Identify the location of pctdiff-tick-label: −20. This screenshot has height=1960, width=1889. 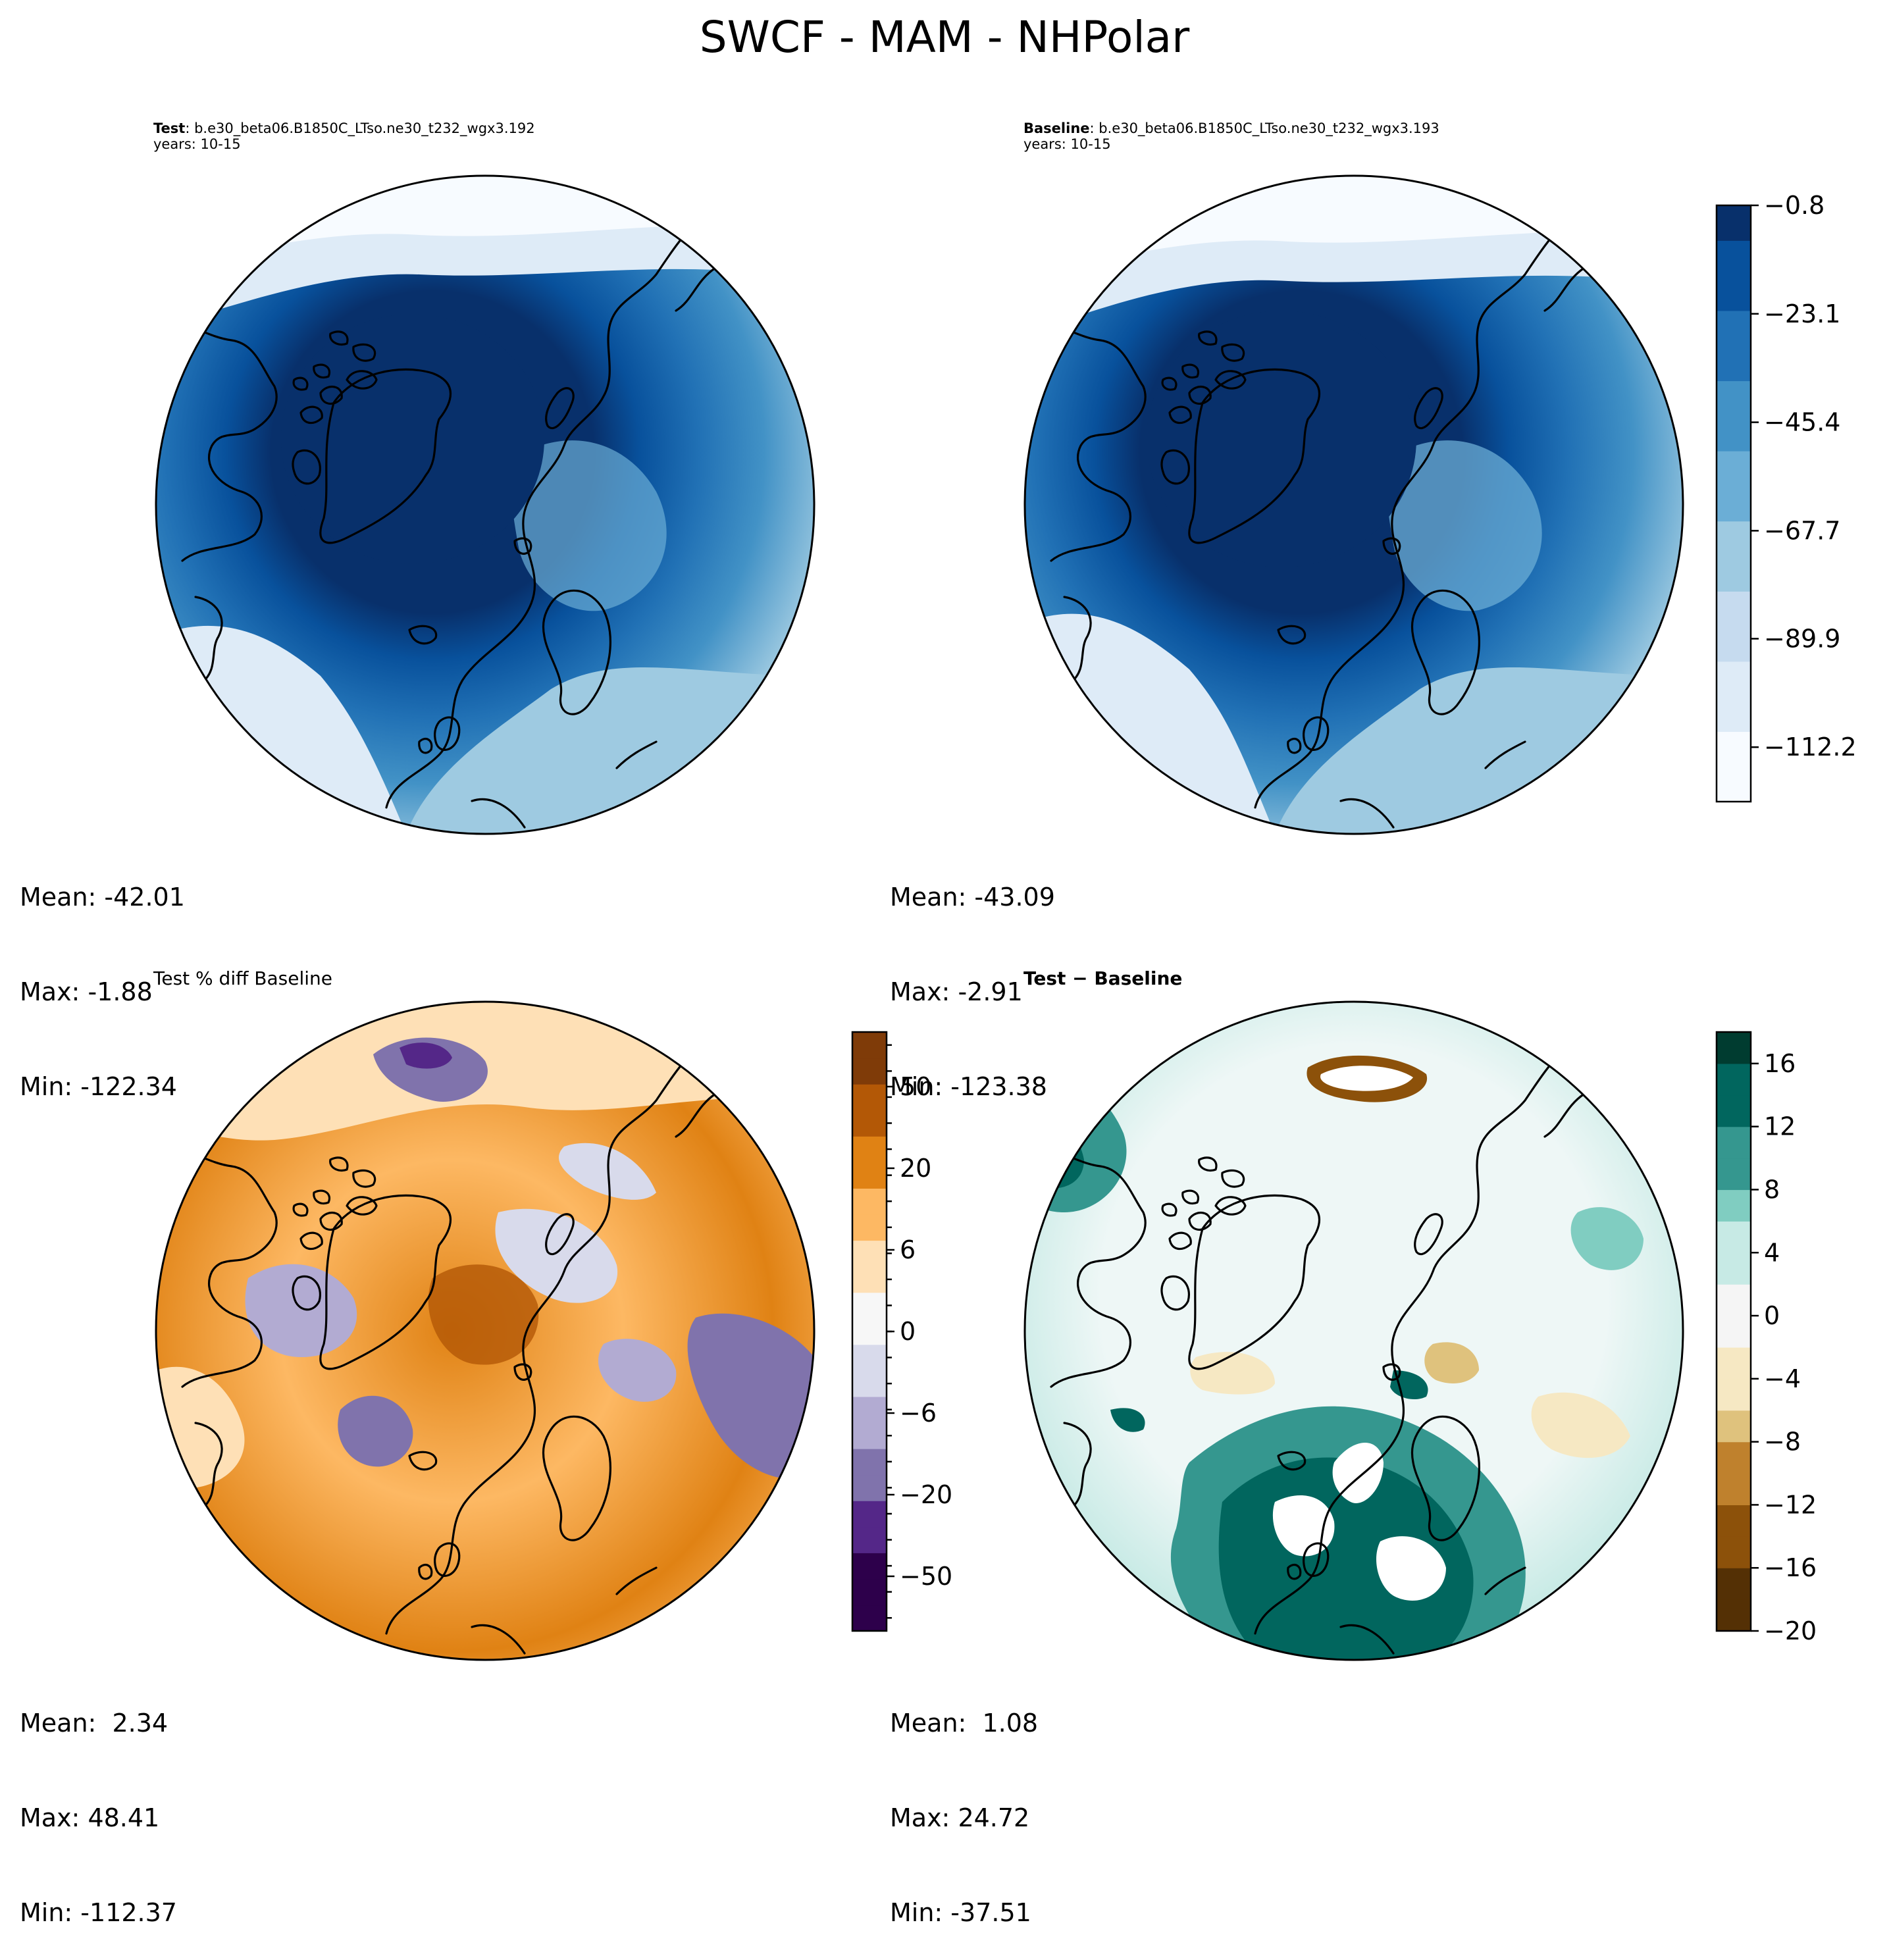
(926, 1494).